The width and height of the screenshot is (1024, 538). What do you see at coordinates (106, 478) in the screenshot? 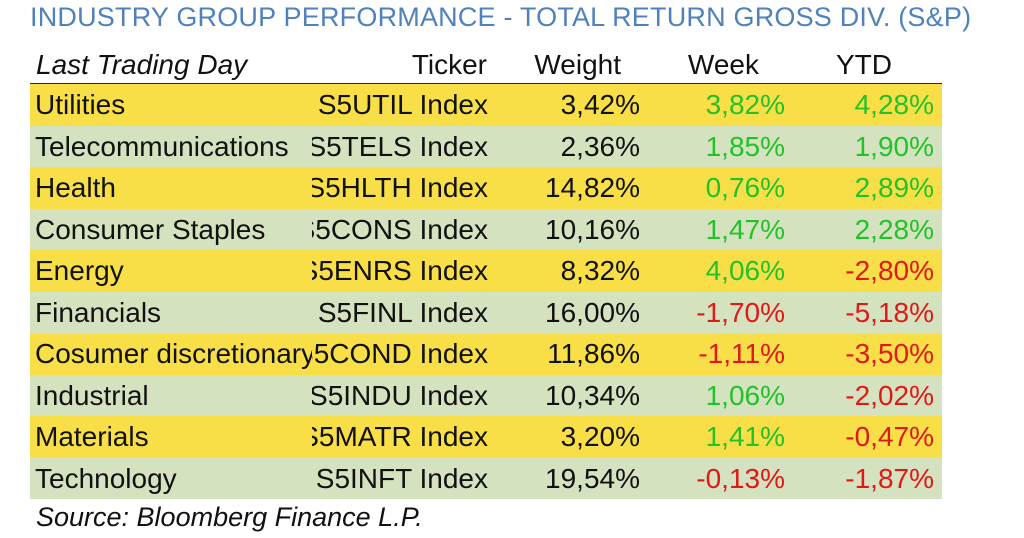
I see `industry-name-cell: Technology` at bounding box center [106, 478].